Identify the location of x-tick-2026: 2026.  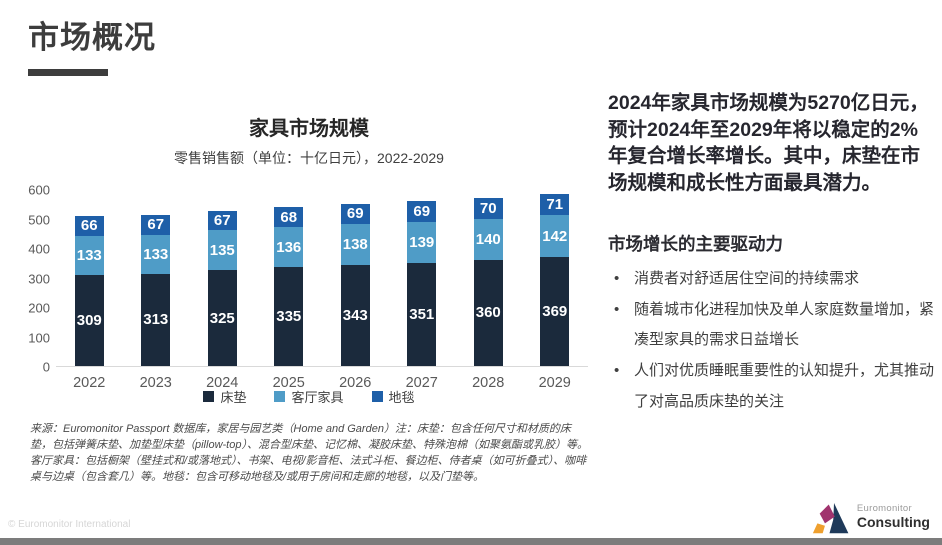
(355, 383).